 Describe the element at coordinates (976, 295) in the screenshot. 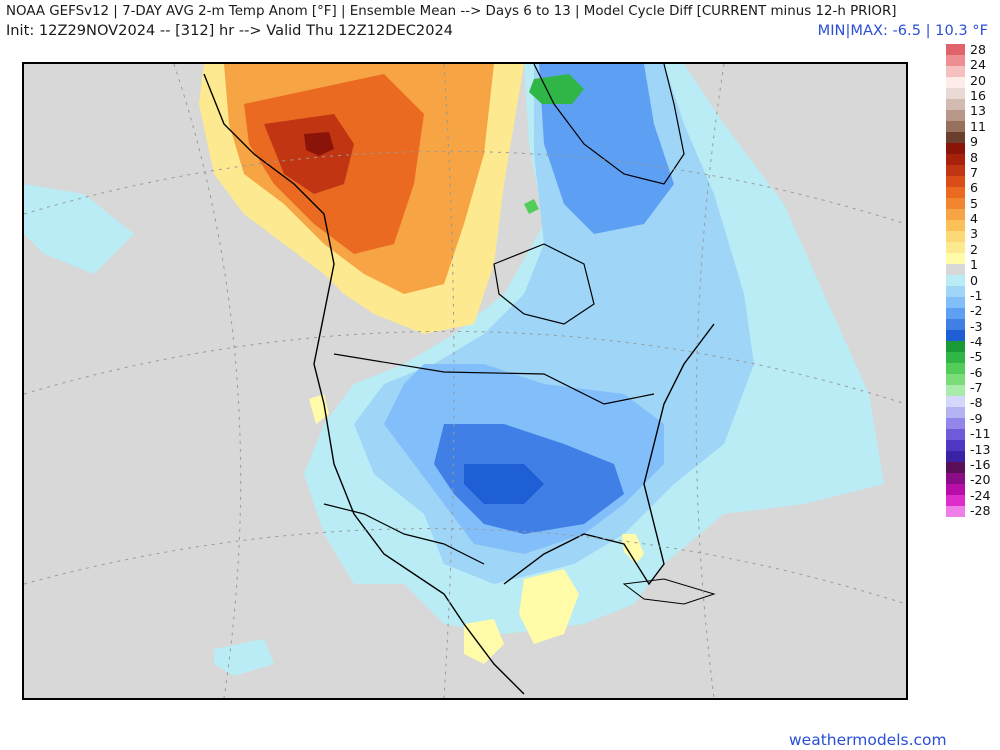

I see `colorbar-tick-label: -1` at that location.